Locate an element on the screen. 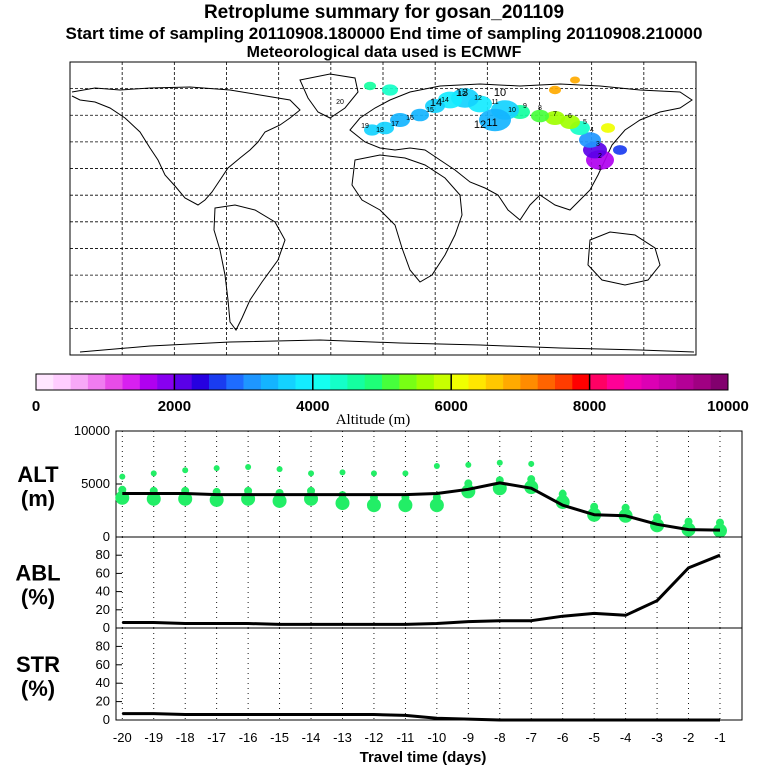 The image size is (768, 768). coast-africa is located at coordinates (407, 218).